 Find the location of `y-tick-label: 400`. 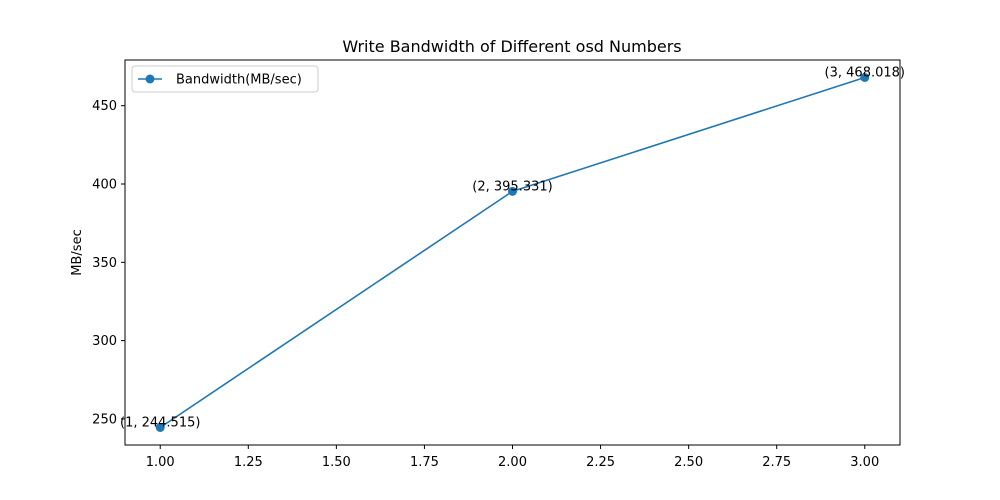

y-tick-label: 400 is located at coordinates (104, 185).